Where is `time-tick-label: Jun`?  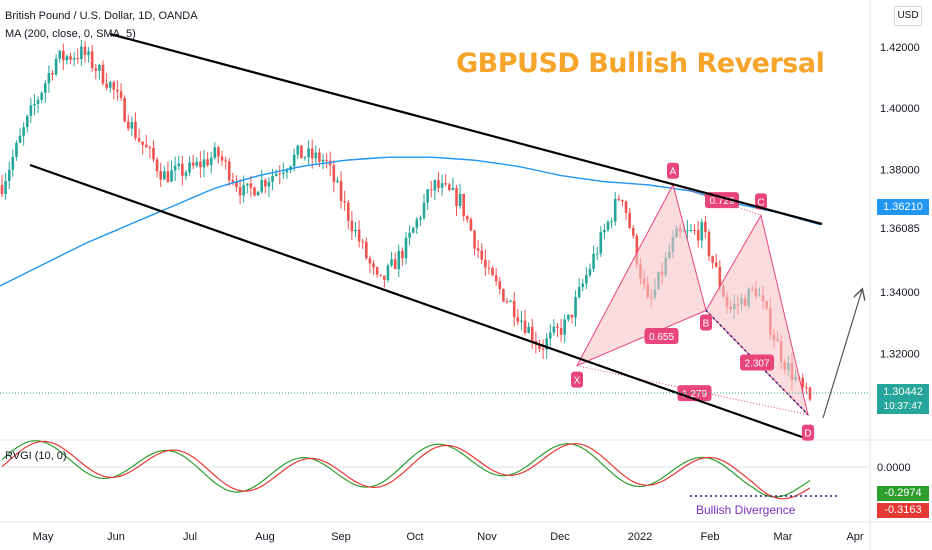
time-tick-label: Jun is located at coordinates (116, 537).